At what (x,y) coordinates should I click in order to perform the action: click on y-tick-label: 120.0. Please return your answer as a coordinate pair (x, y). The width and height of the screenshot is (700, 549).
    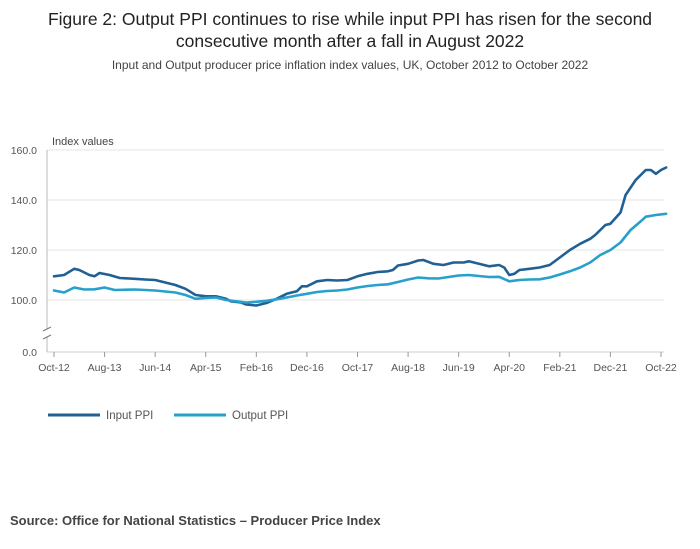
    Looking at the image, I should click on (24, 251).